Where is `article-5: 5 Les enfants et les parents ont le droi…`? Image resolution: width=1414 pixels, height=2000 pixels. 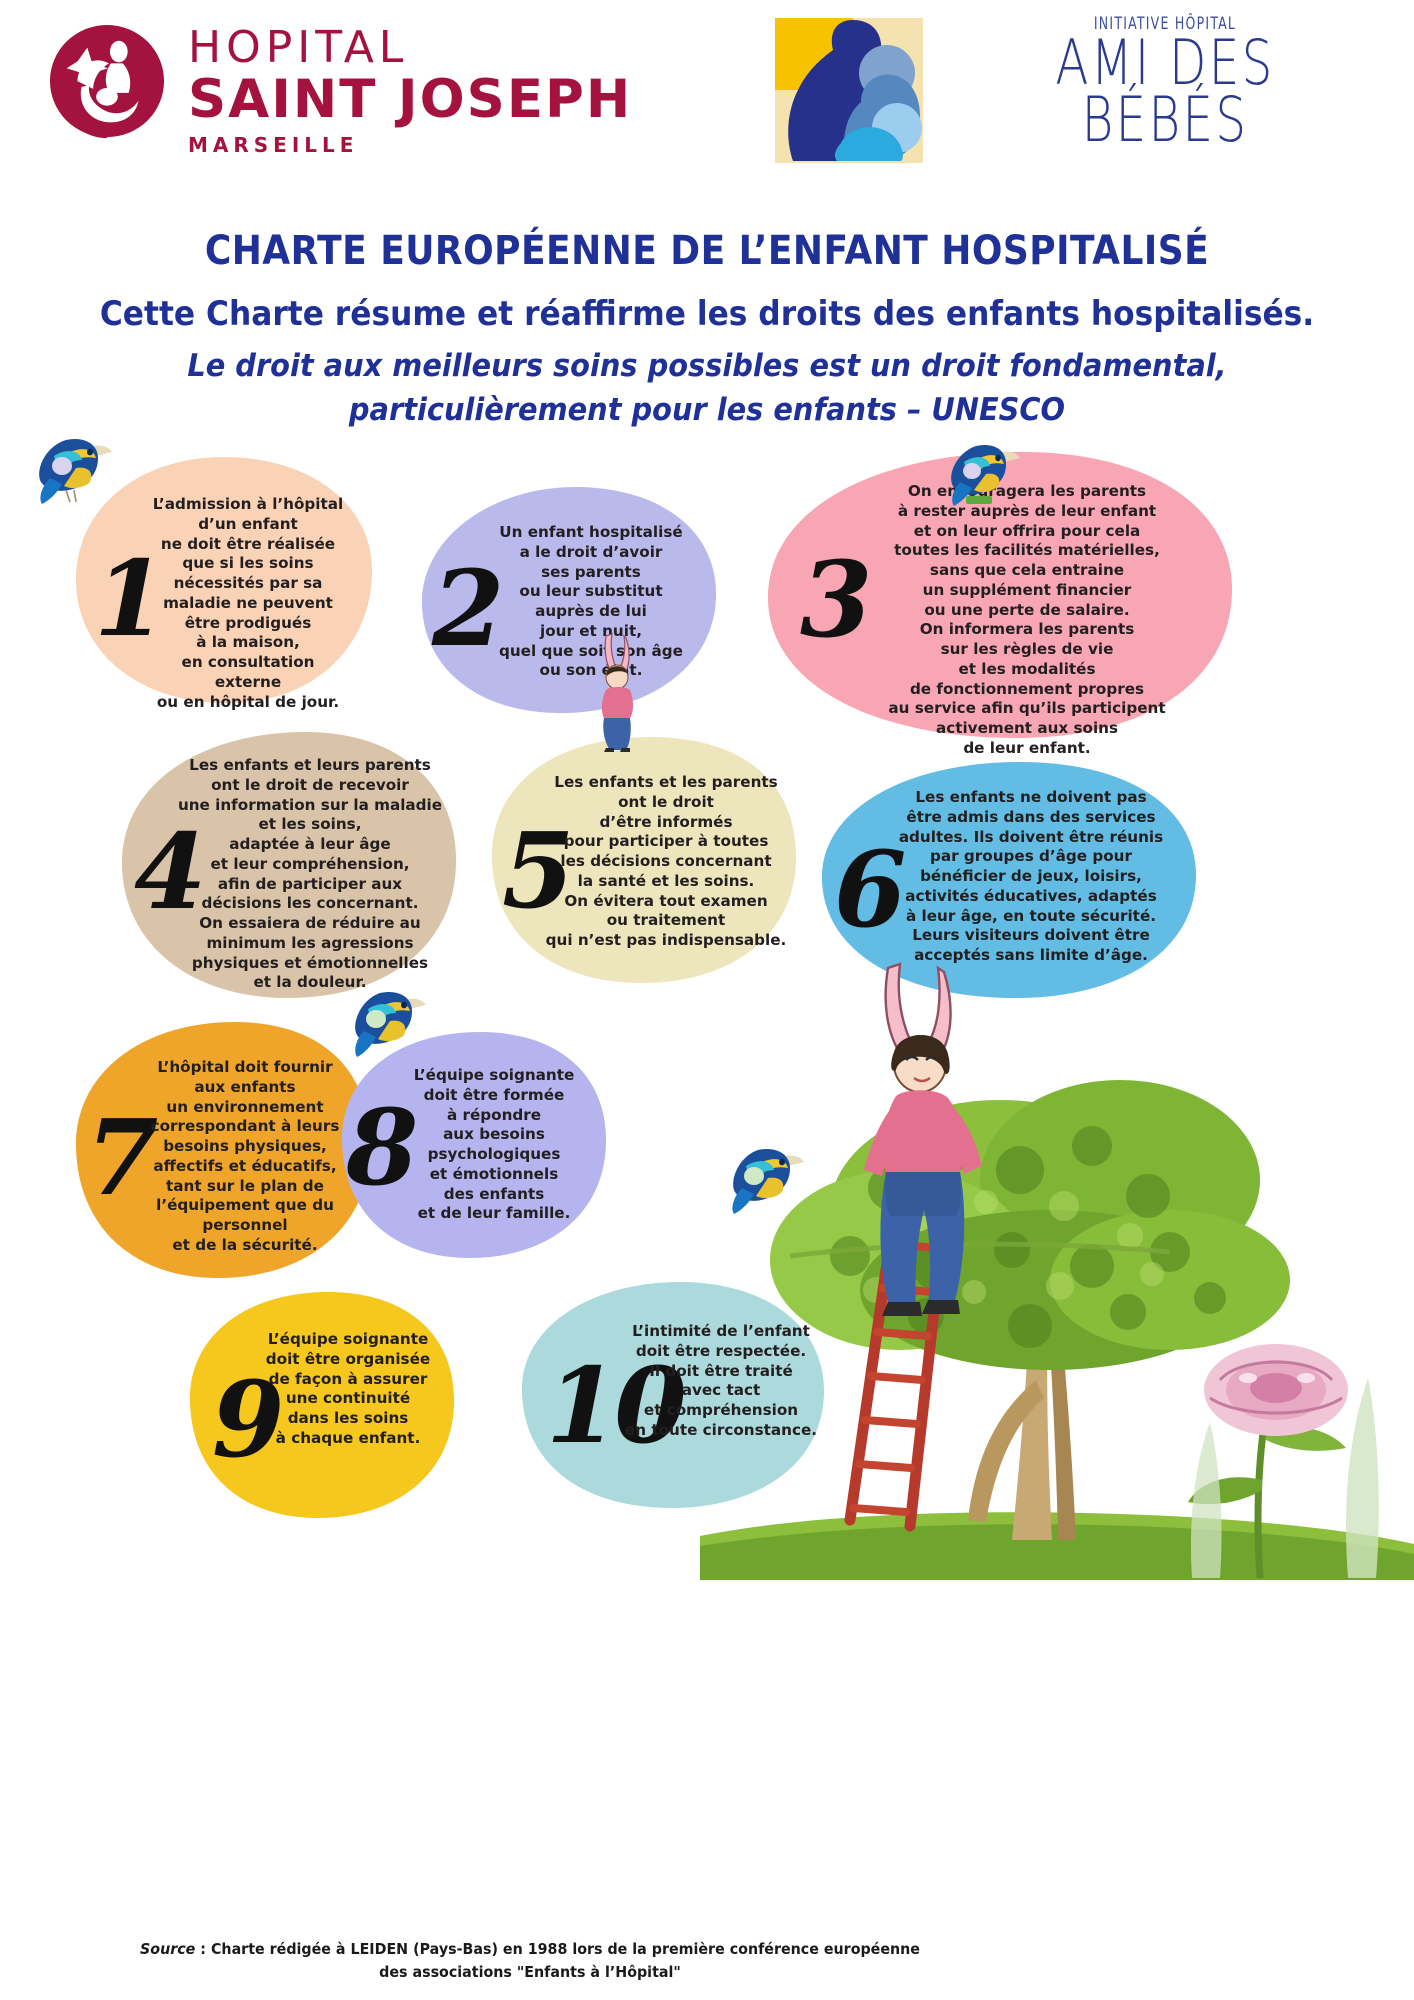
article-5: 5 Les enfants et les parents ont le droi… is located at coordinates (645, 860).